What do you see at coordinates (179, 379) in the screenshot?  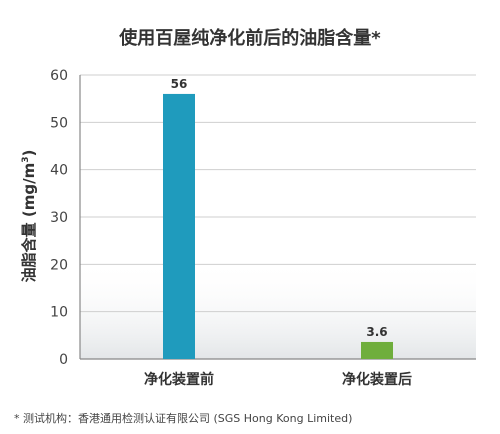 I see `x-tick-label: 净化装置前` at bounding box center [179, 379].